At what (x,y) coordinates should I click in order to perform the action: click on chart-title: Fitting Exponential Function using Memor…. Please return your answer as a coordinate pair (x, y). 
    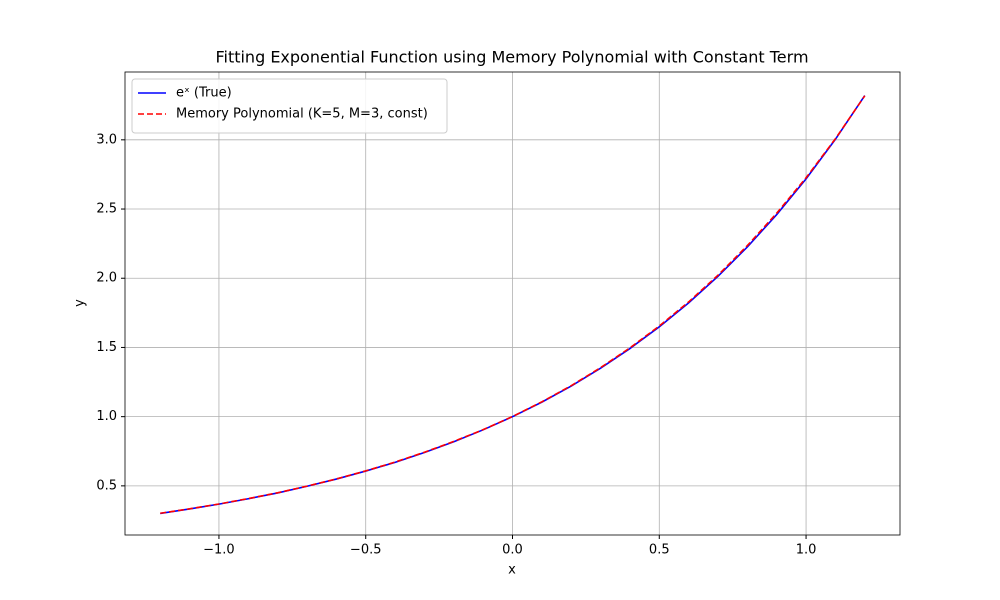
    Looking at the image, I should click on (511, 57).